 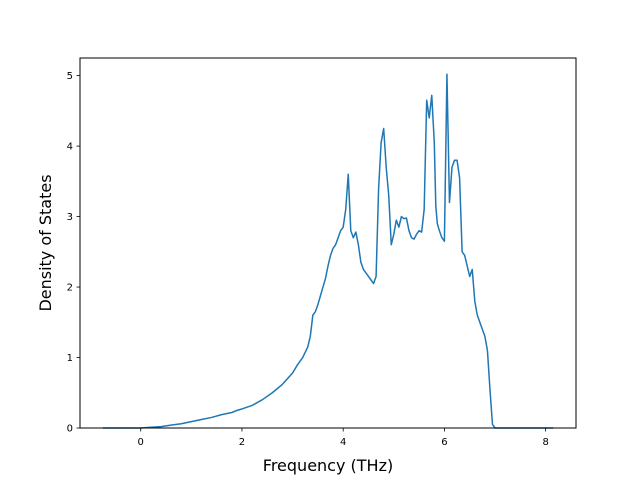 What do you see at coordinates (70, 358) in the screenshot?
I see `y-tick-label: 1` at bounding box center [70, 358].